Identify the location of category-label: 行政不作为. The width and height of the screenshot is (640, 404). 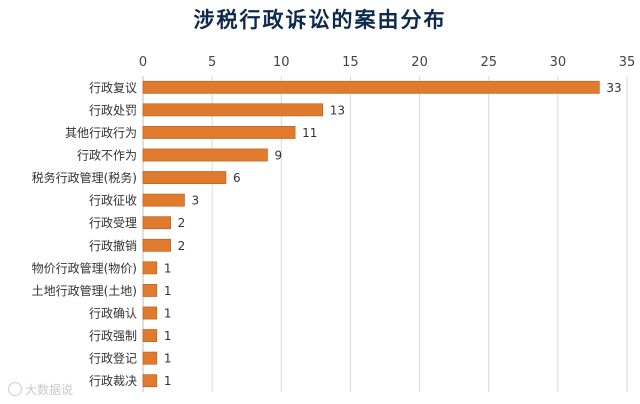
(107, 156).